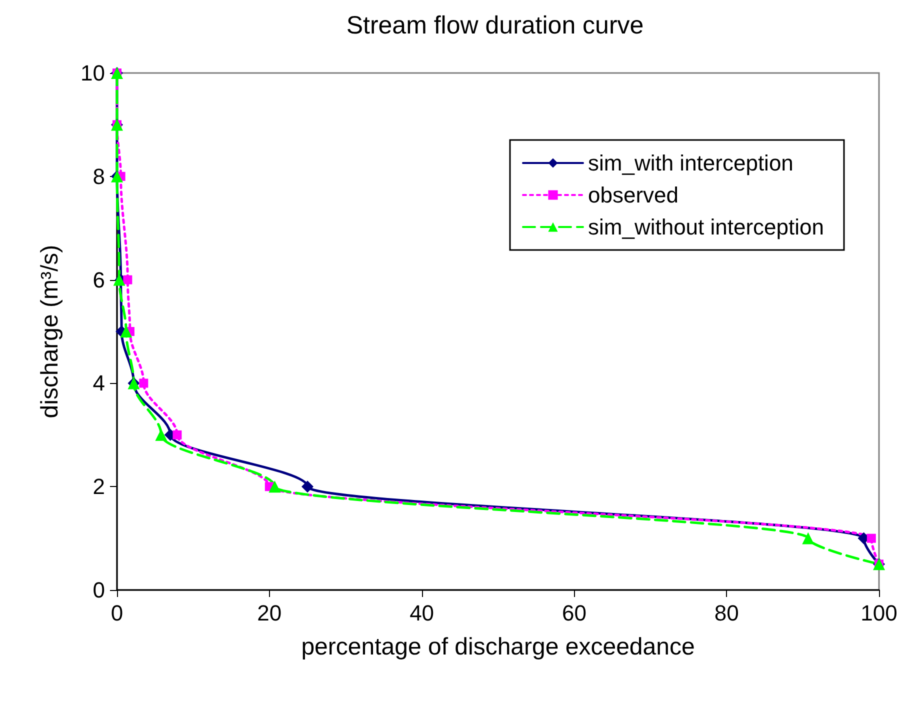 The height and width of the screenshot is (704, 904). I want to click on x-tick-label: 40, so click(422, 613).